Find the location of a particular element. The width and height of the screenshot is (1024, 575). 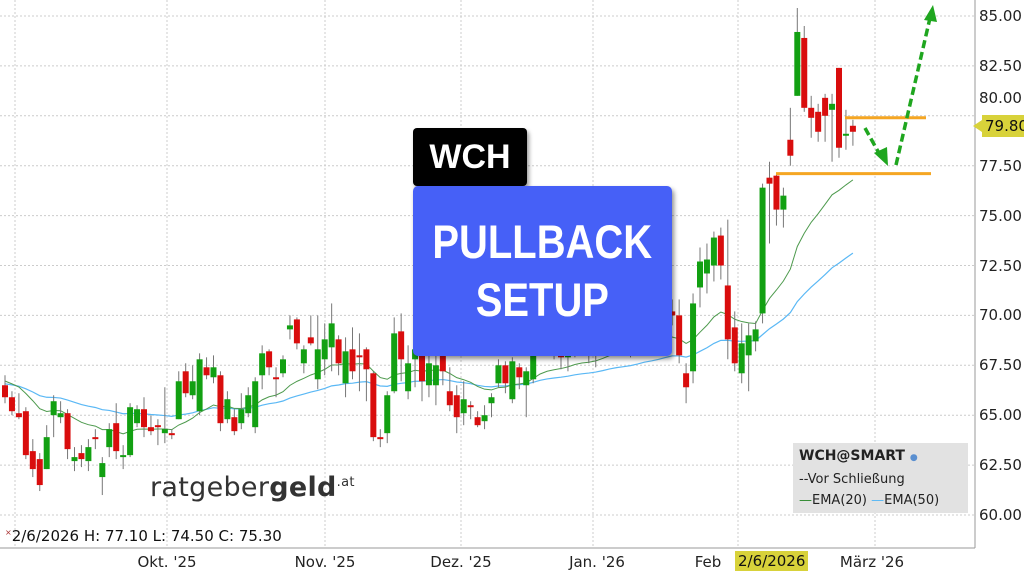

marker-icon: × is located at coordinates (8, 532).